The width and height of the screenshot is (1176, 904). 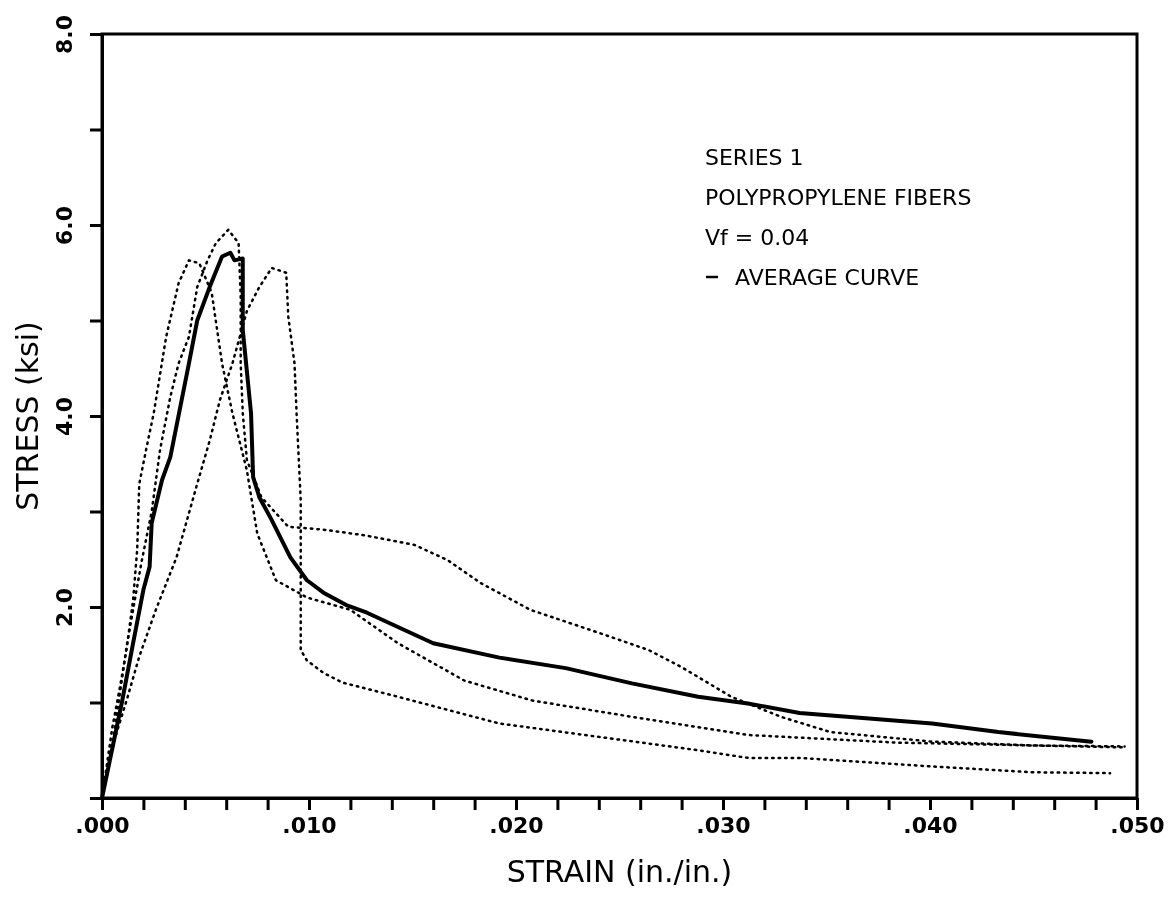 I want to click on y-tick-label: 6.0, so click(x=64, y=225).